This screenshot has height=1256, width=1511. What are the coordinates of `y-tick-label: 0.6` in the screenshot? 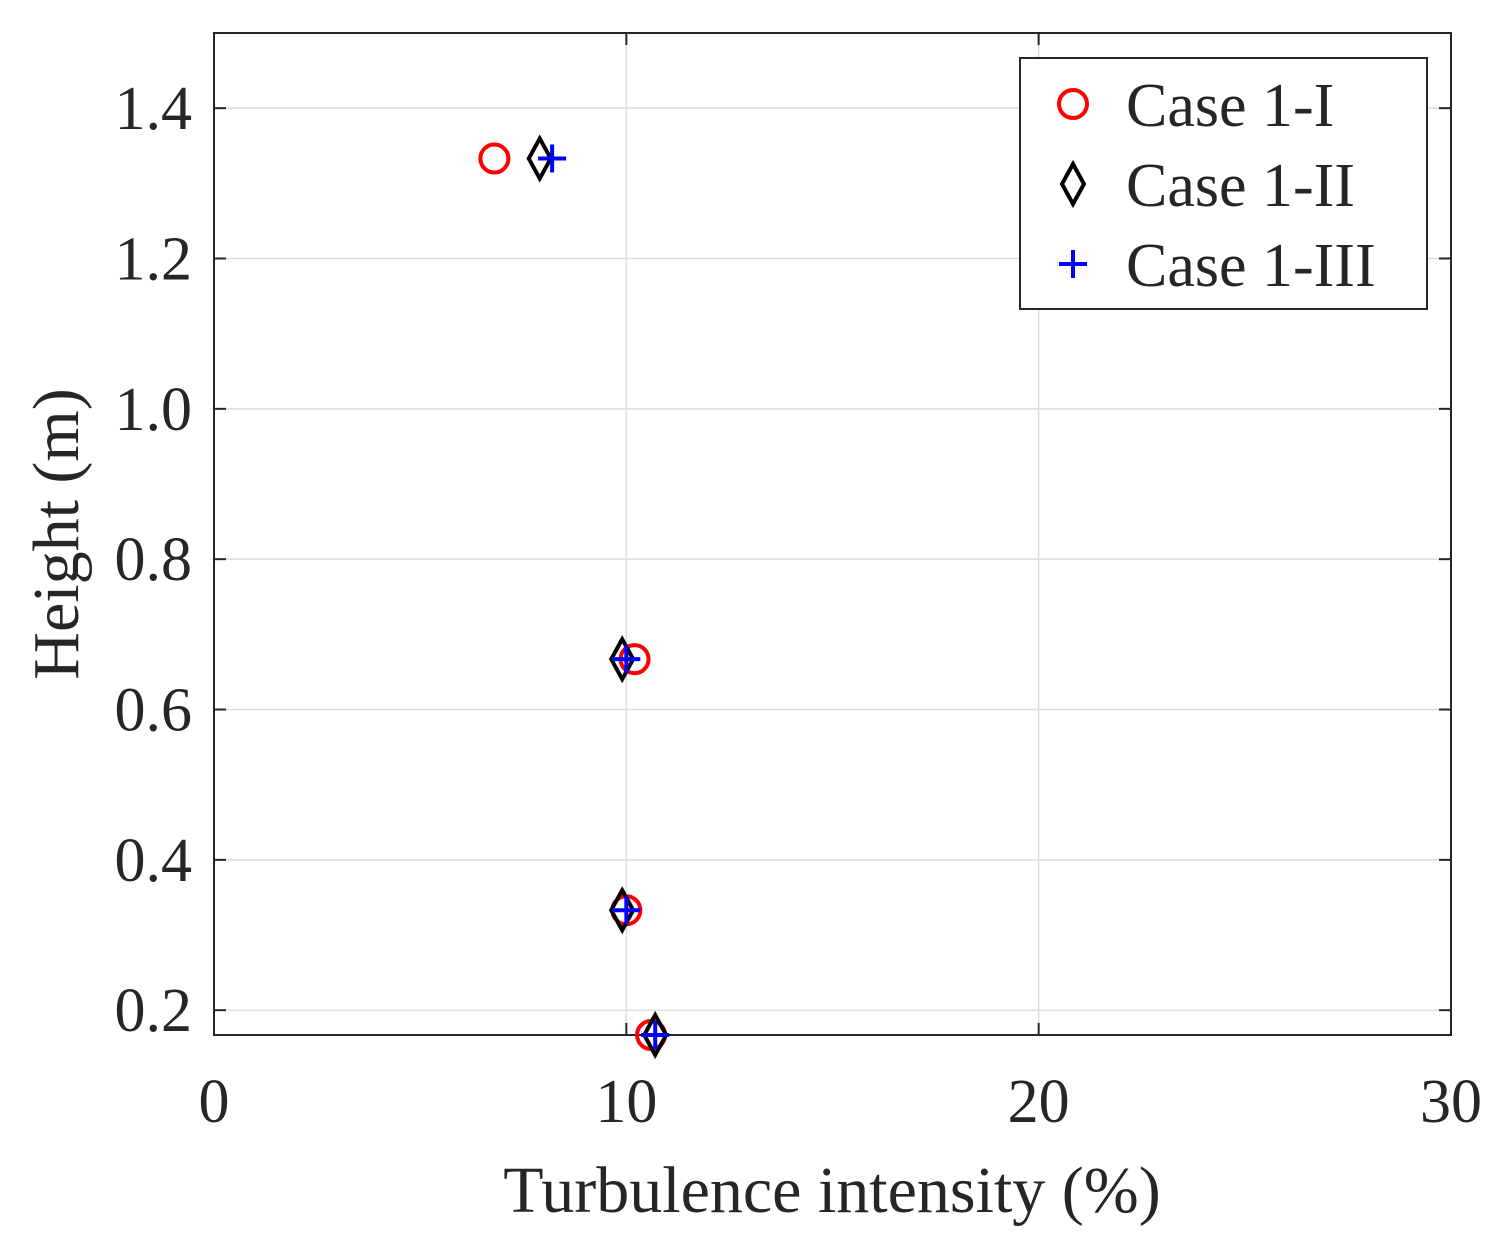 It's located at (154, 711).